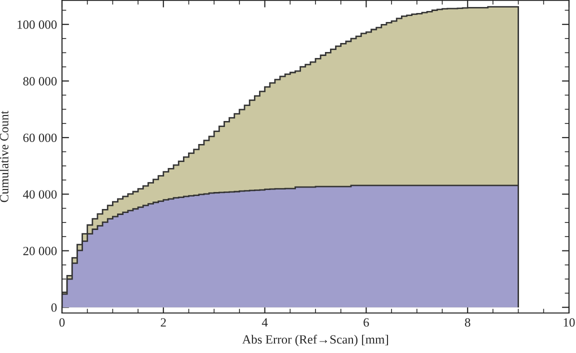 The image size is (576, 353). Describe the element at coordinates (569, 322) in the screenshot. I see `x-tick-label: 10` at that location.